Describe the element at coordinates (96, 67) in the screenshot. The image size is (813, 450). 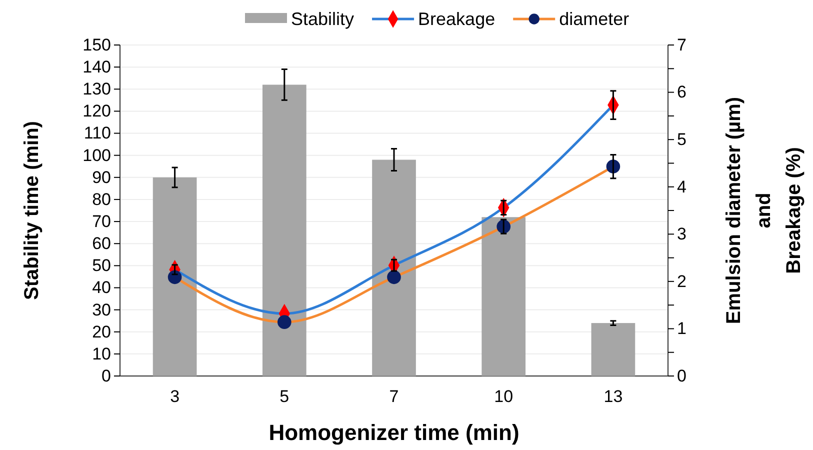
I see `y-tick-label: 140` at that location.